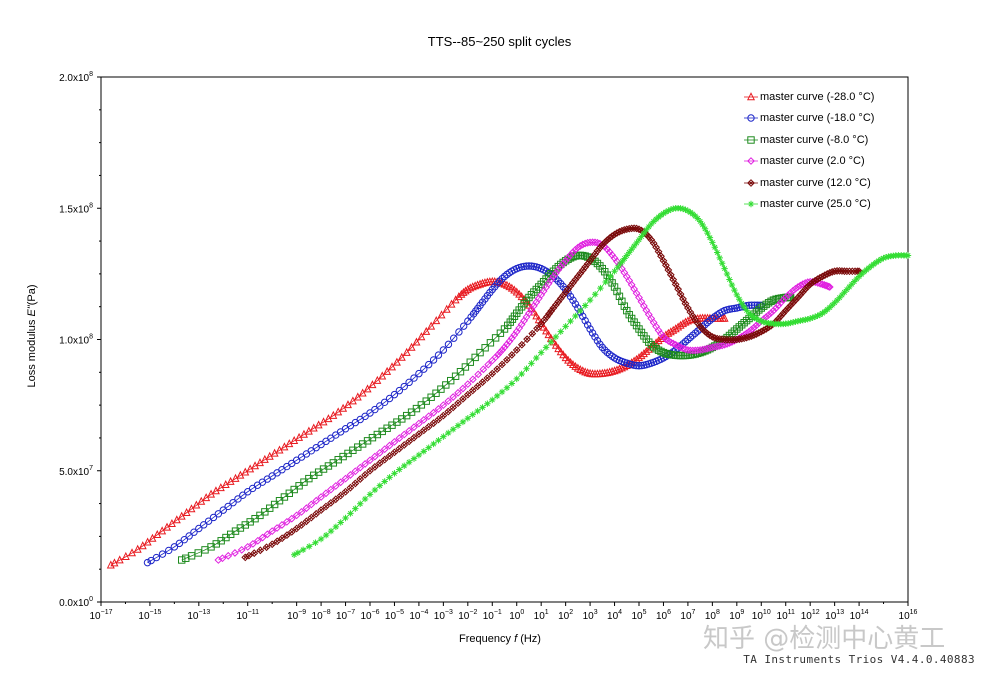 This screenshot has width=999, height=681. I want to click on x-tick-label: 10⁻⁸, so click(321, 615).